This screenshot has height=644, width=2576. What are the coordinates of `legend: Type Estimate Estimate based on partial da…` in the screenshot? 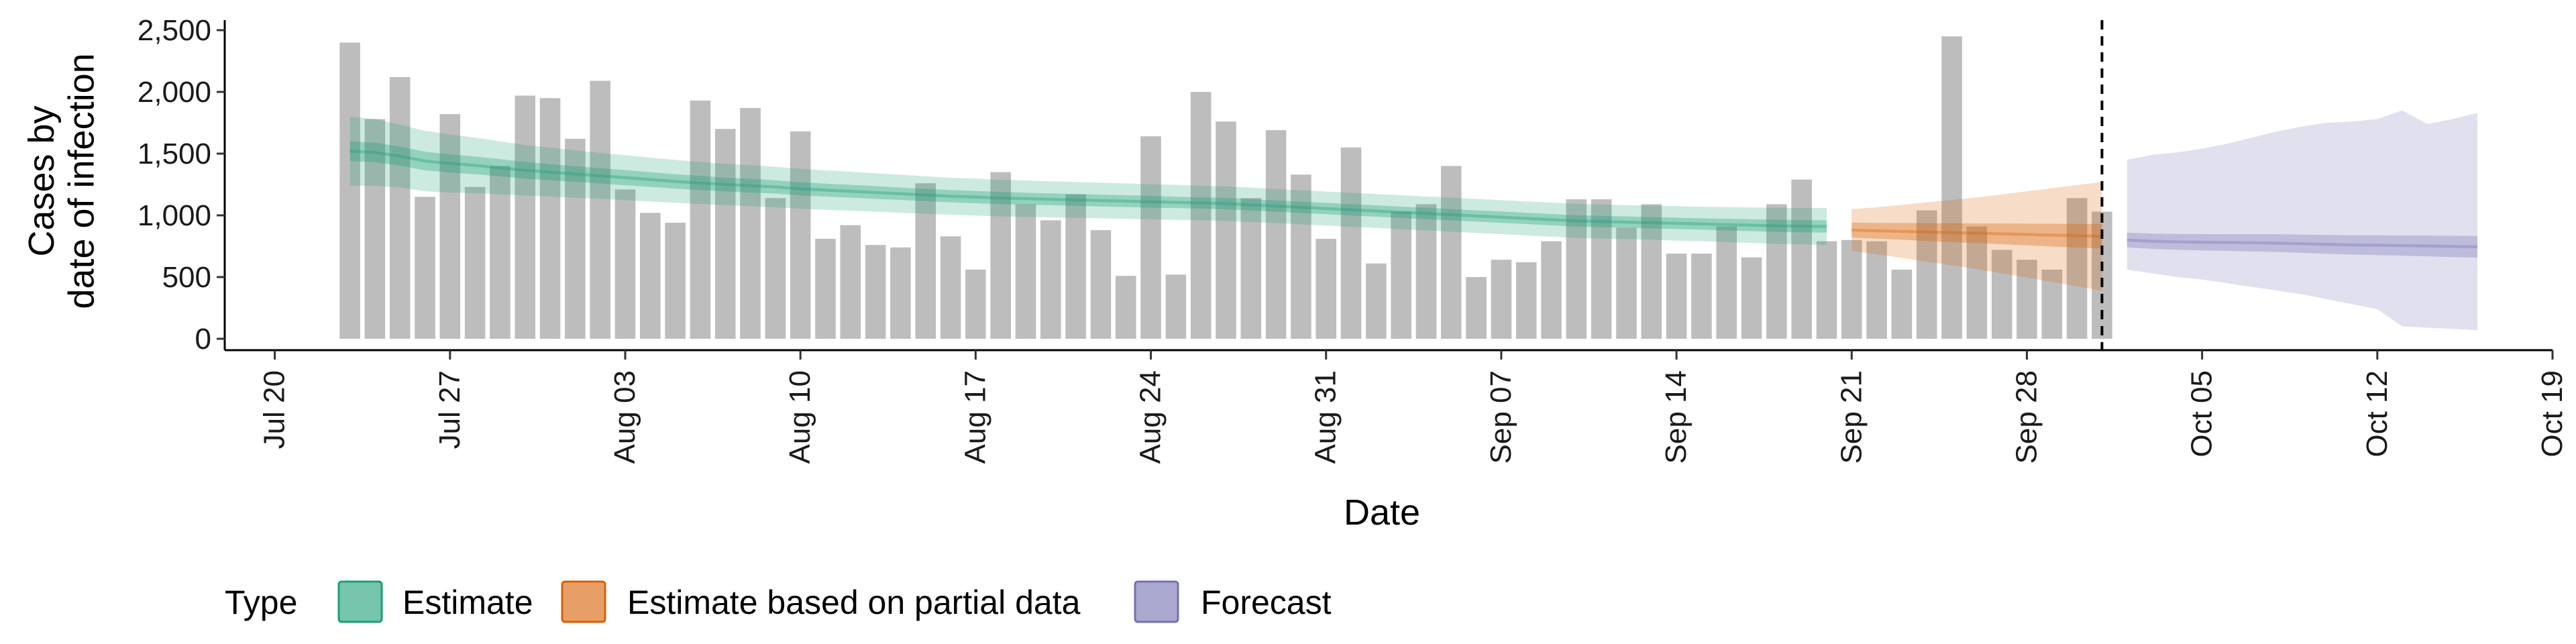 It's located at (778, 601).